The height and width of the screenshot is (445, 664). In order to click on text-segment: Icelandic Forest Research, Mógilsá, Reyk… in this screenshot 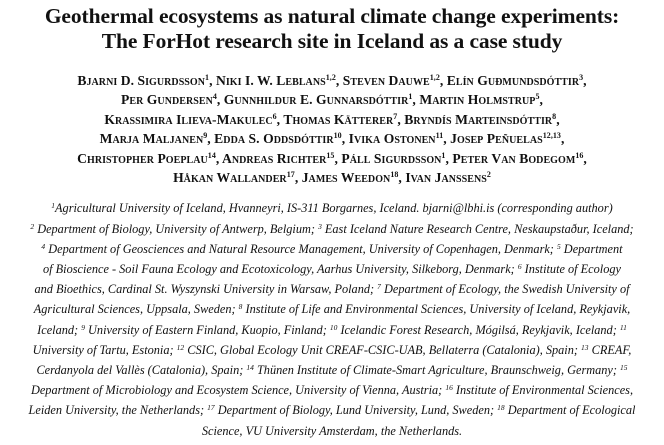, I will do `click(478, 329)`.